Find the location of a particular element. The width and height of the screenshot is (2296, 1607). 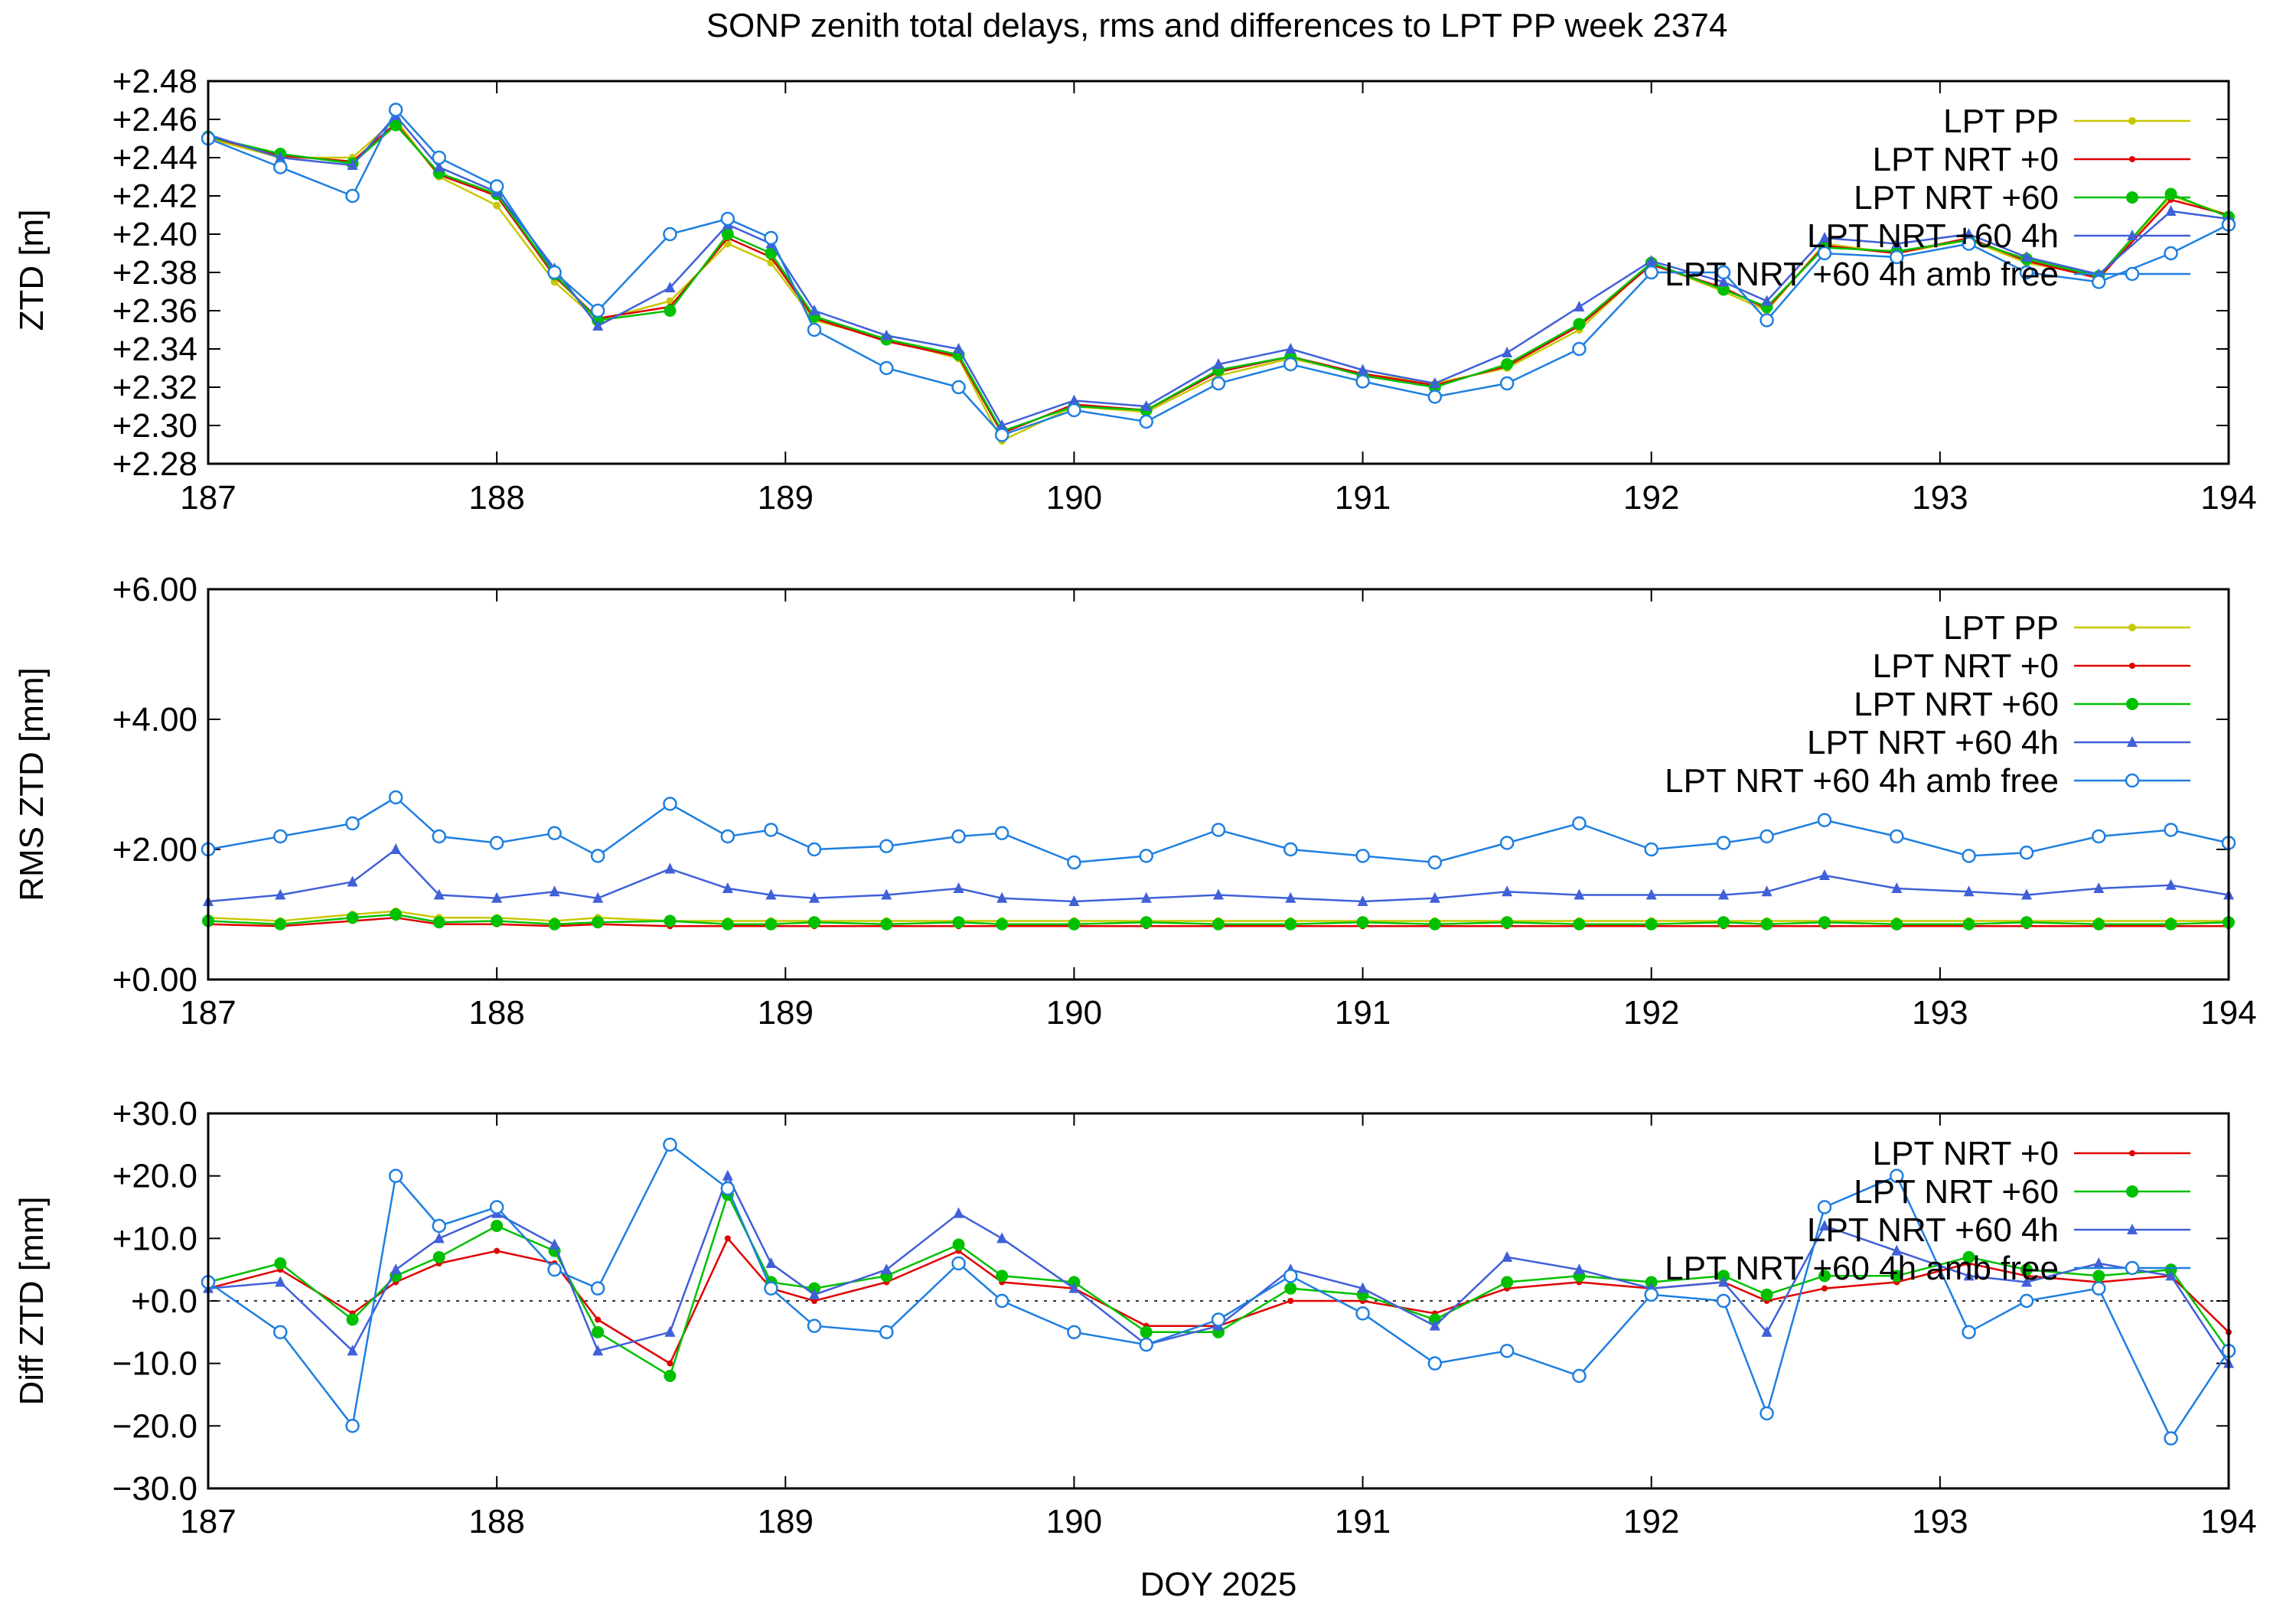

legend-label: LPT NRT +60 4h amb free is located at coordinates (1862, 781).